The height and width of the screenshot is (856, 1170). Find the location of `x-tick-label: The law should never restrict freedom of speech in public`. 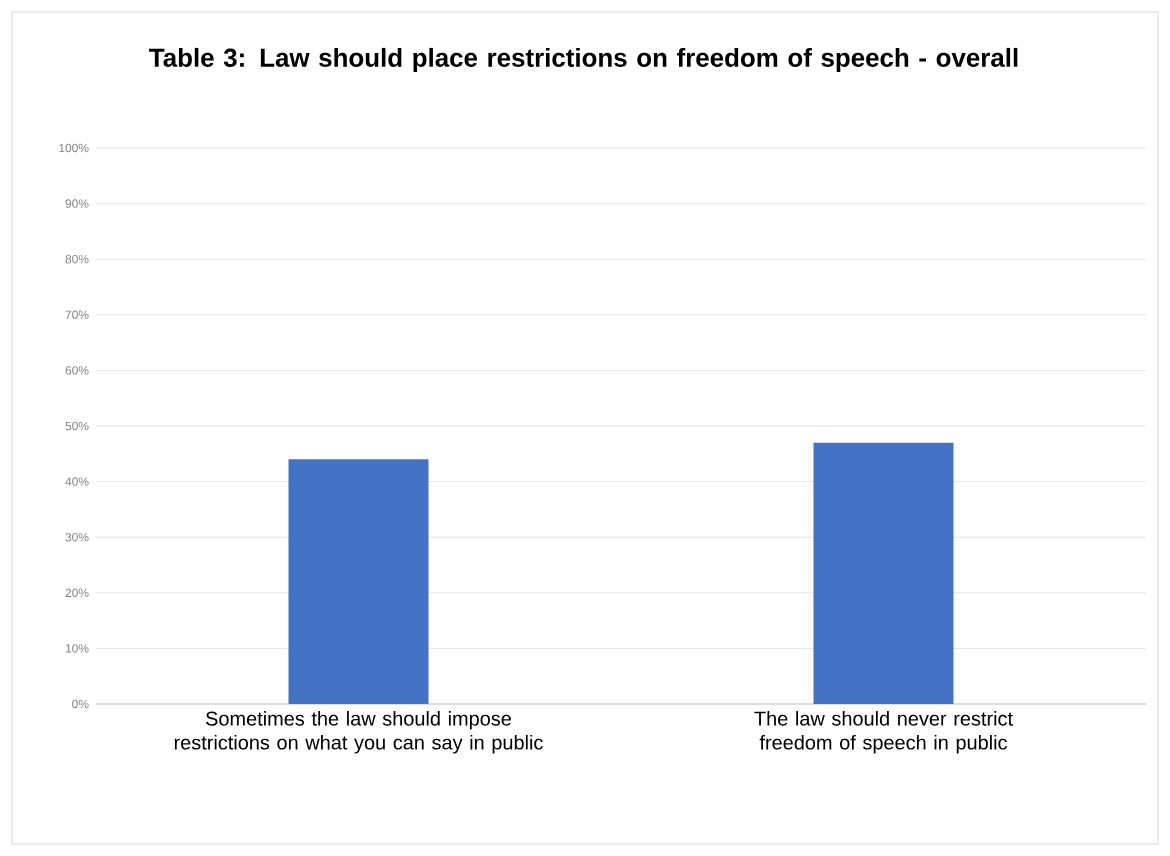

x-tick-label: The law should never restrict freedom of speech in public is located at coordinates (883, 732).